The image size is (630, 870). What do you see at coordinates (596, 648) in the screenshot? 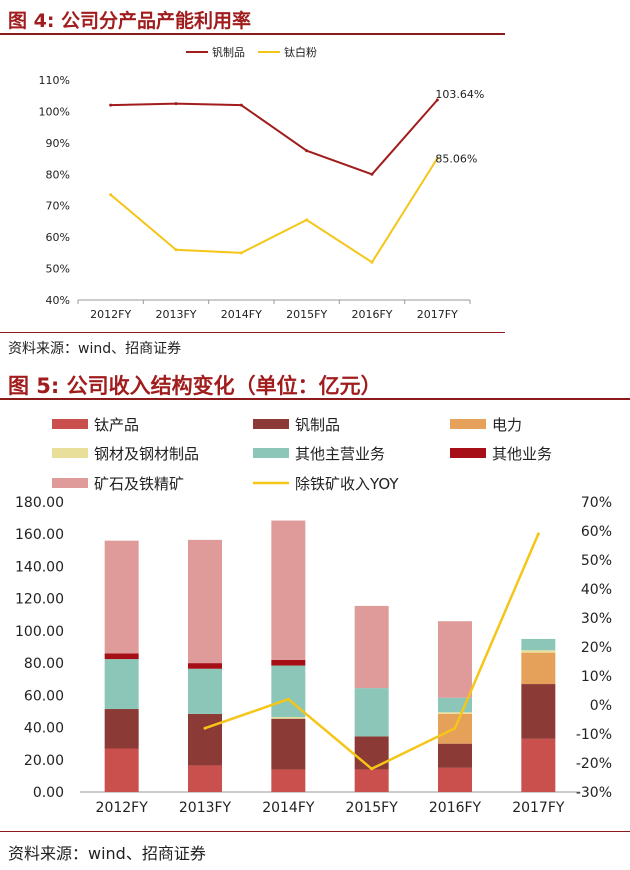
I see `y2-tick-label-5: 20%` at bounding box center [596, 648].